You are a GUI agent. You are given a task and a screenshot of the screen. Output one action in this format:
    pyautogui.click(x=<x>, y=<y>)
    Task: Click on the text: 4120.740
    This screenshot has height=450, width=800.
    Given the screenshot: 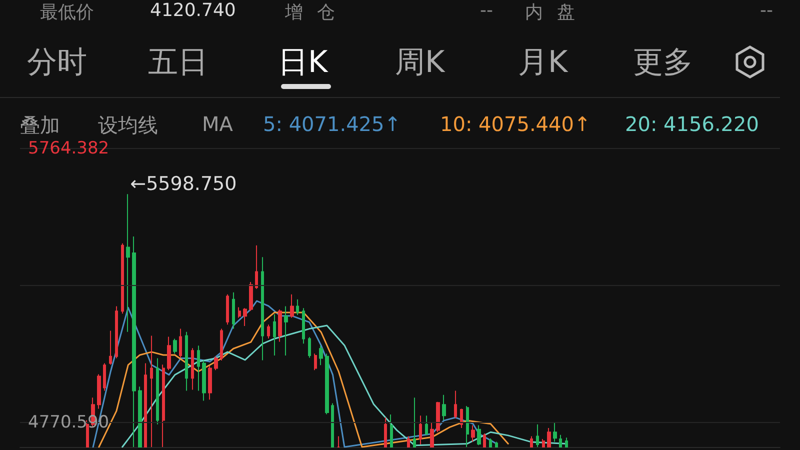 What is the action you would take?
    pyautogui.click(x=193, y=10)
    